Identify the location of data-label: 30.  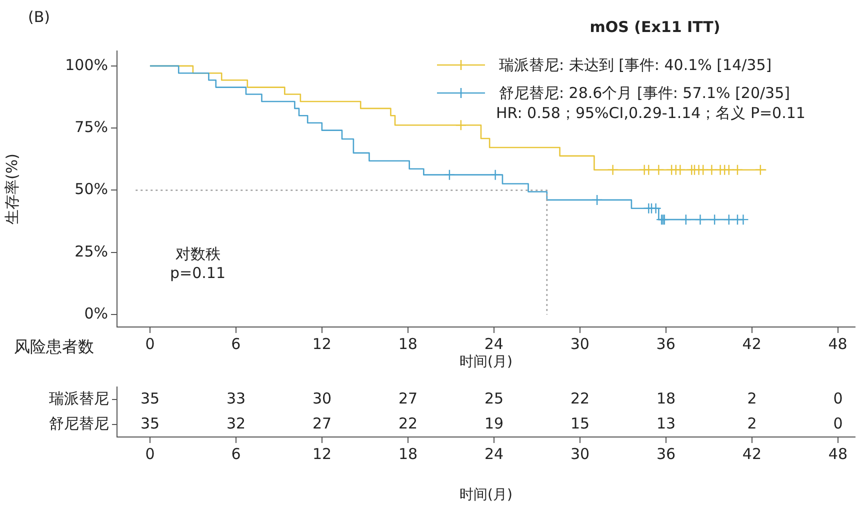
(322, 398).